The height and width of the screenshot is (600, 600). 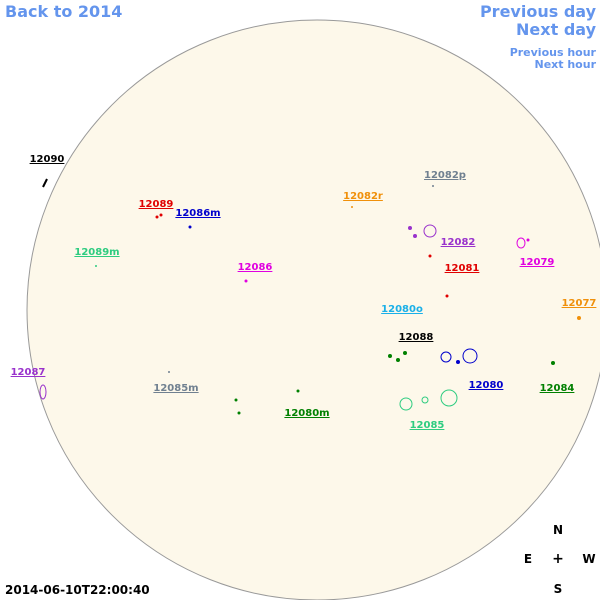 I want to click on timestamp: 2014-06-10T22:00:40, so click(x=77, y=590).